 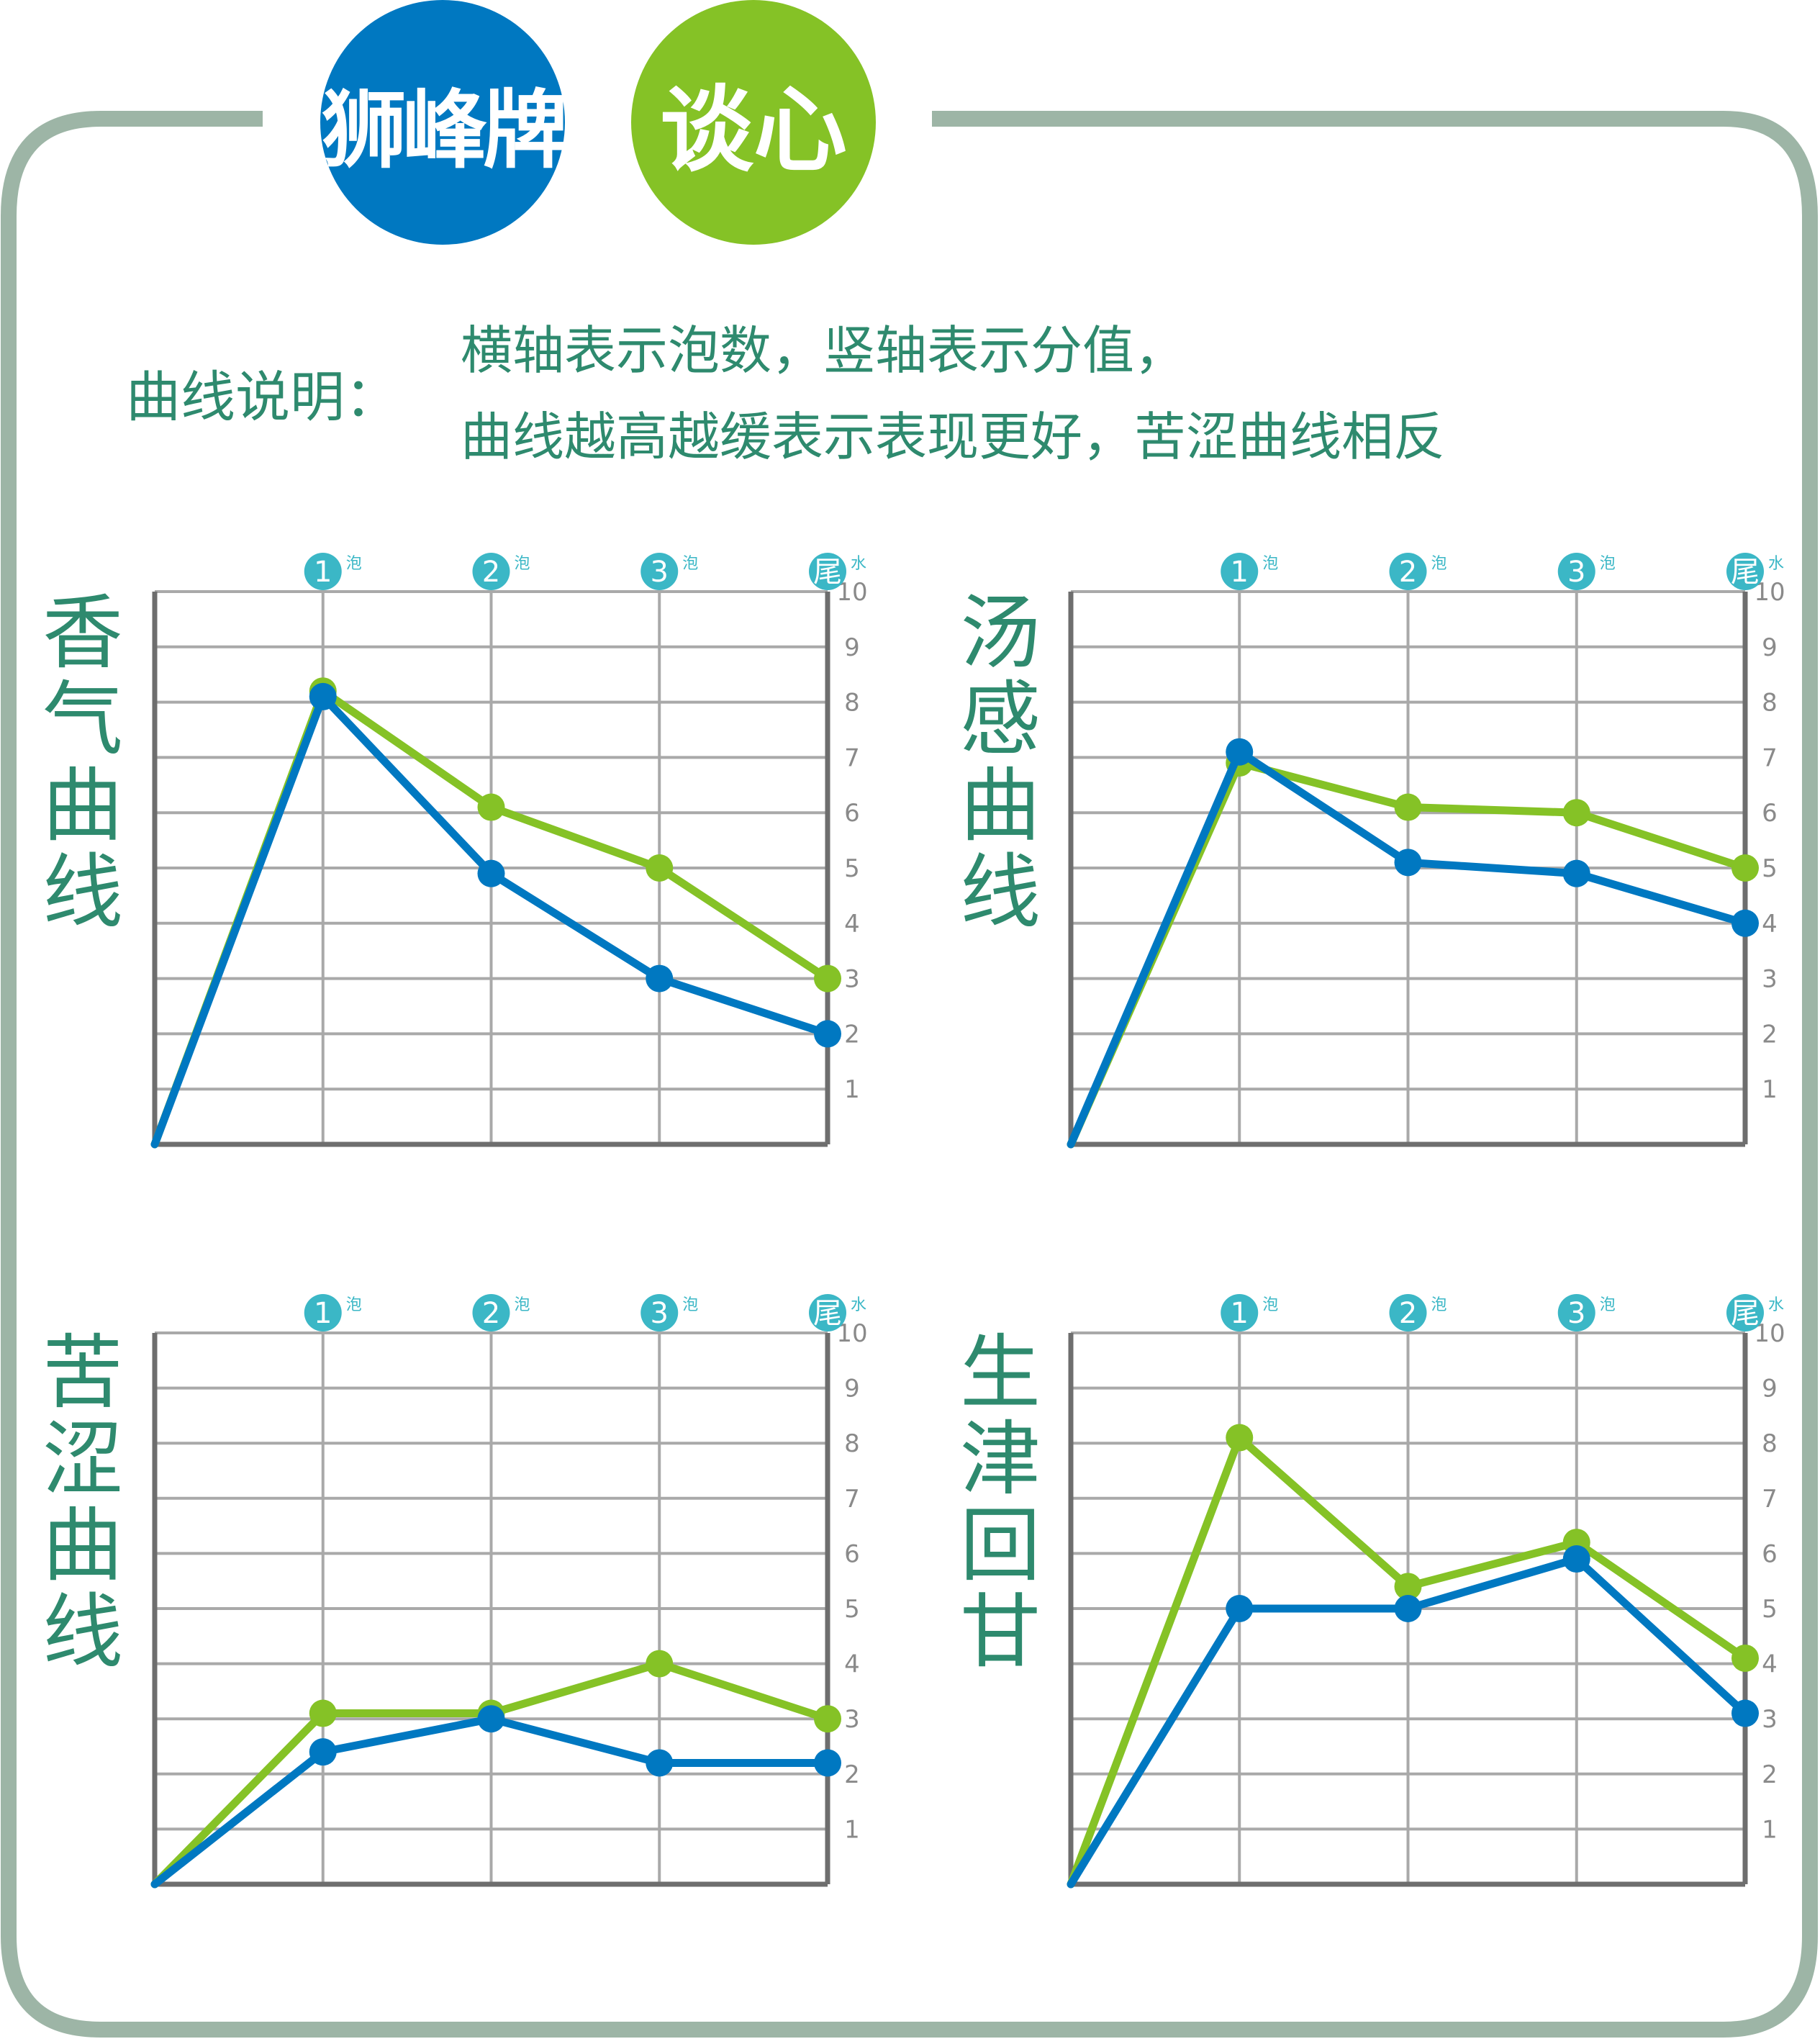 What do you see at coordinates (82, 1502) in the screenshot?
I see `chart-3-title: 苦涩曲线` at bounding box center [82, 1502].